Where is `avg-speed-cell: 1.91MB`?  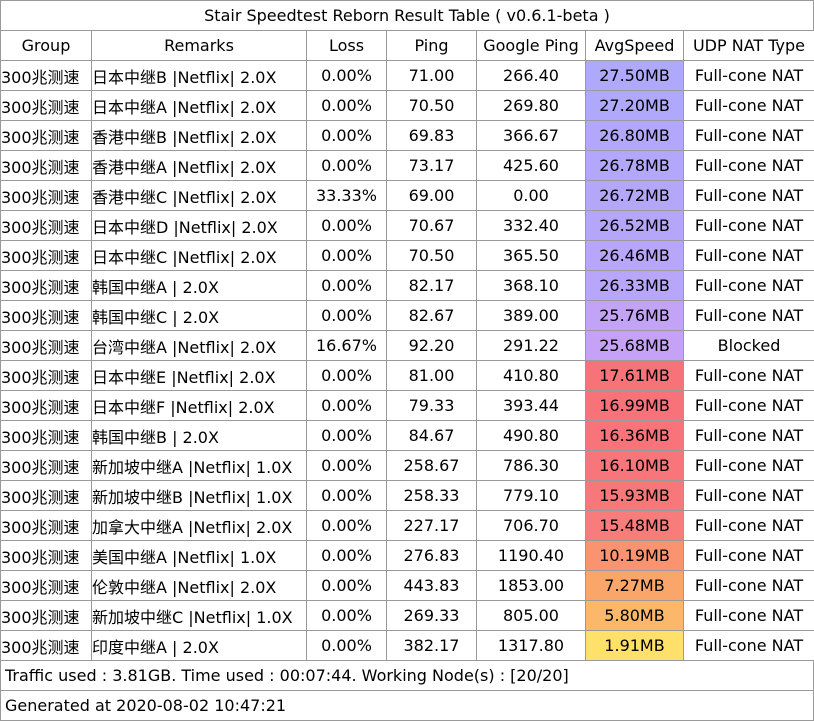 avg-speed-cell: 1.91MB is located at coordinates (635, 646).